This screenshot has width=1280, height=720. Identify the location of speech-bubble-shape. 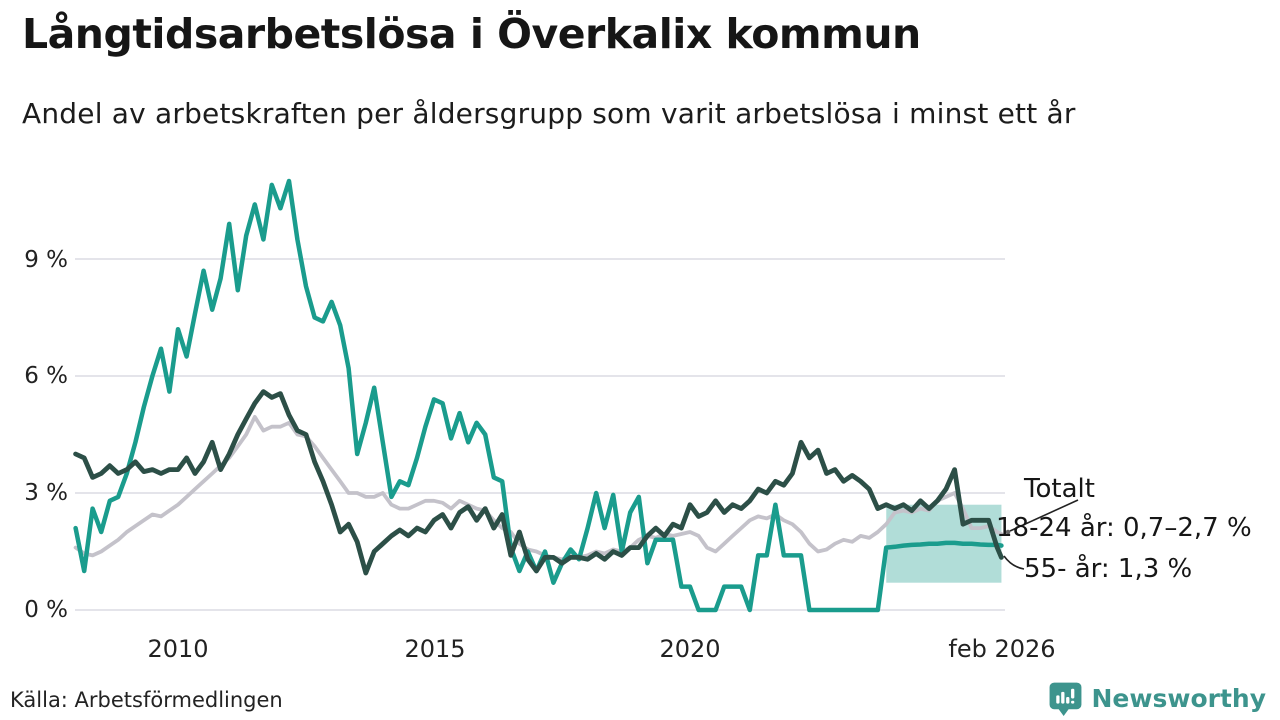
(1065, 699).